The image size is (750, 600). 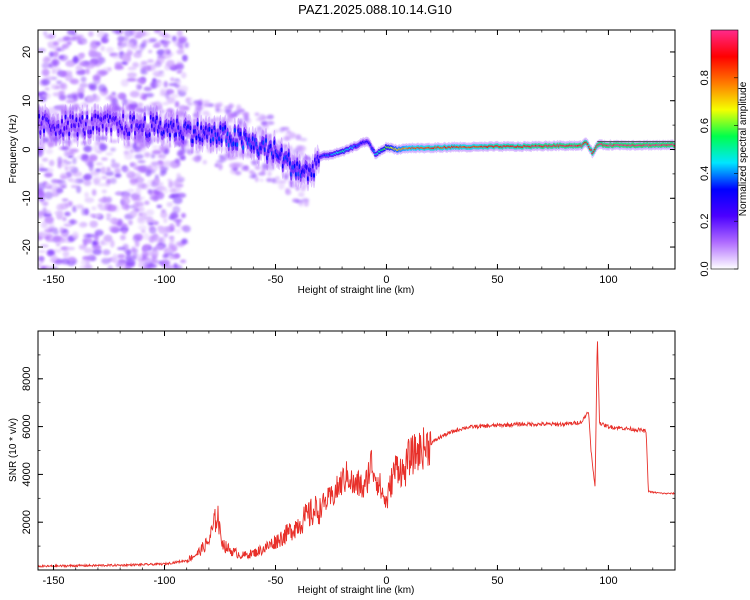 What do you see at coordinates (497, 581) in the screenshot?
I see `snr-x-tick-label: 50` at bounding box center [497, 581].